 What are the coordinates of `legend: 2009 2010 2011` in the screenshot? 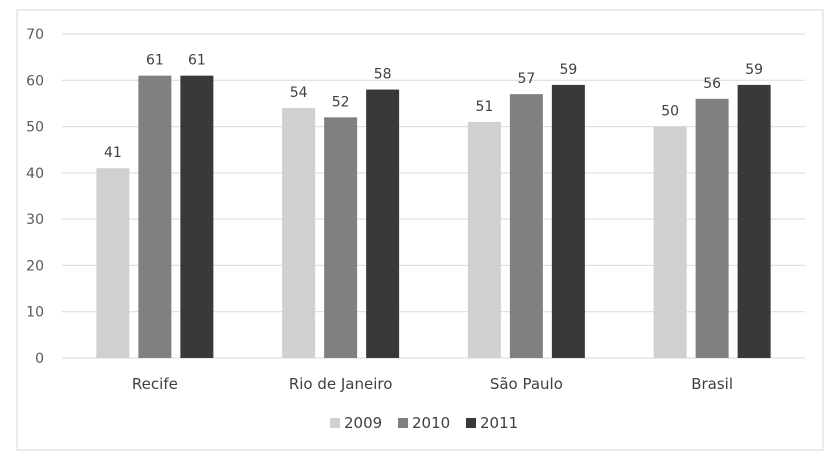 It's located at (424, 423).